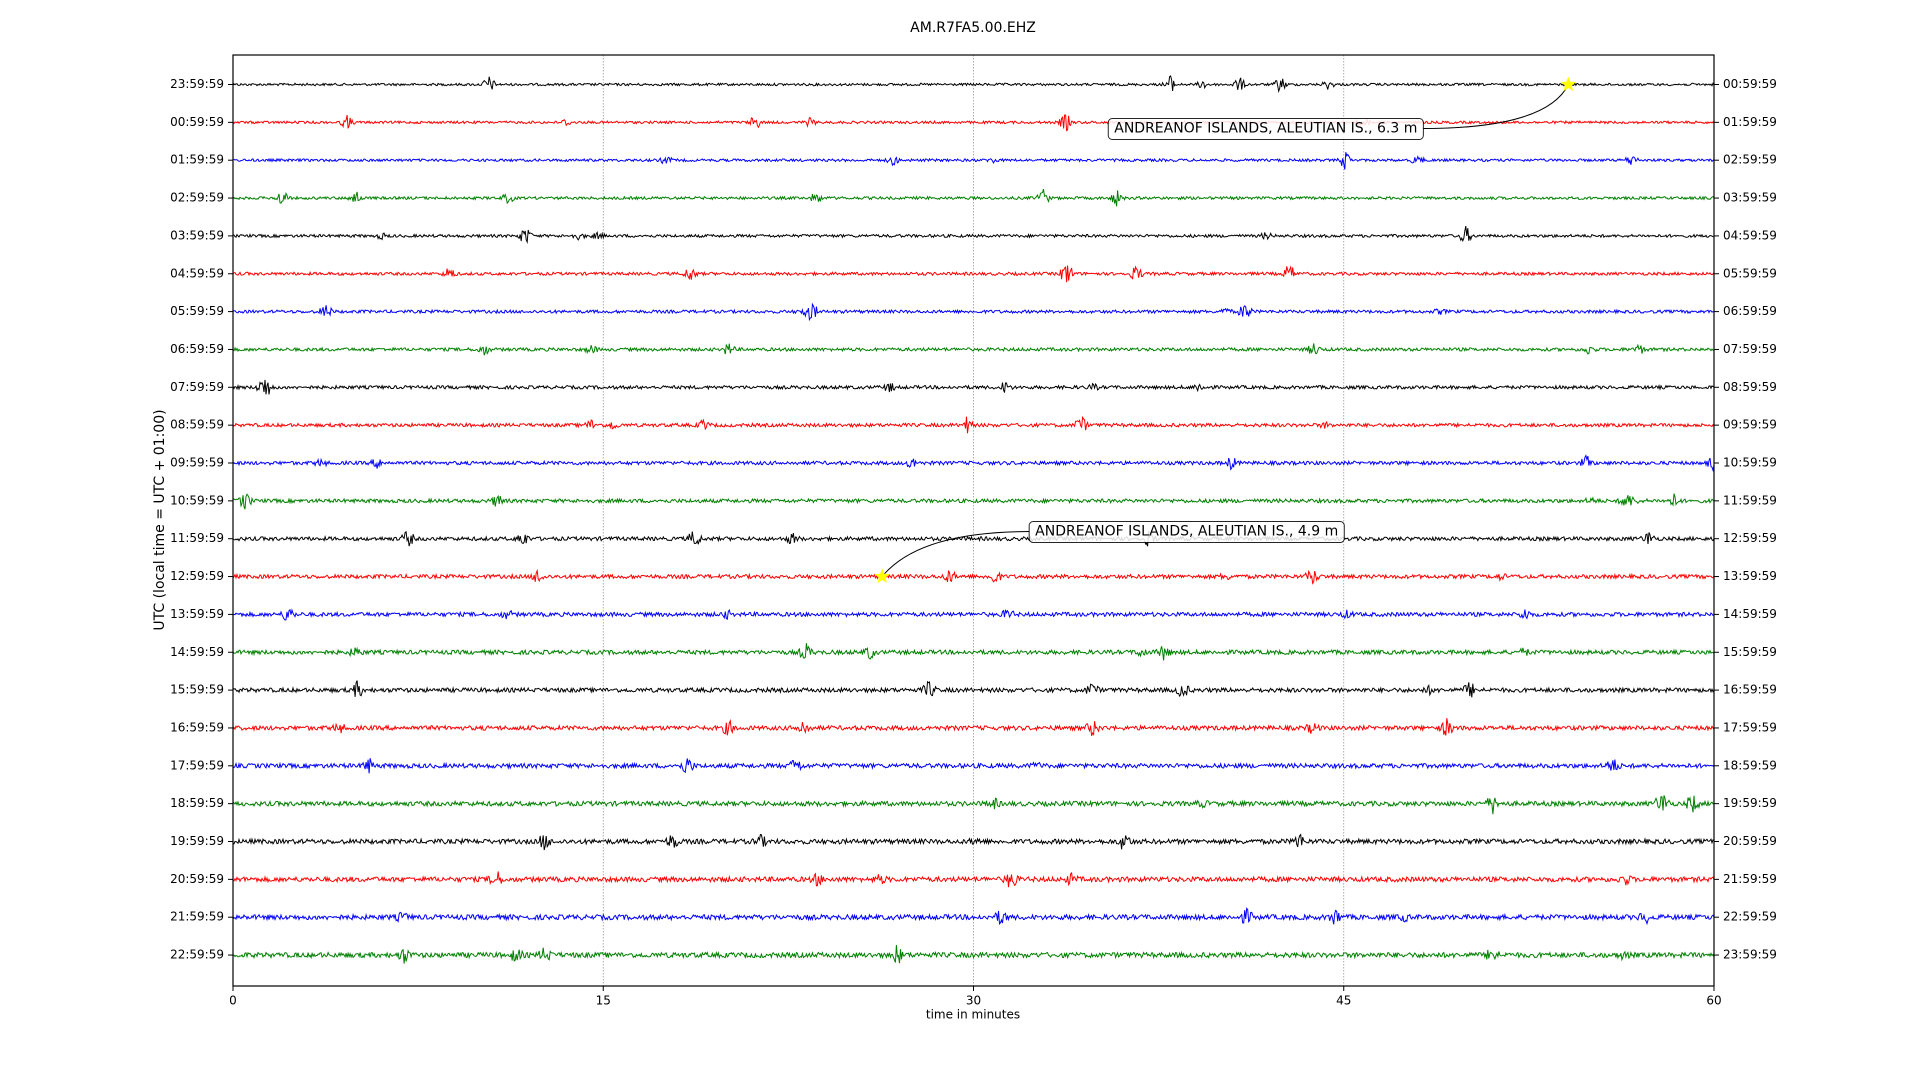 This screenshot has width=1920, height=1084. Describe the element at coordinates (197, 576) in the screenshot. I see `y-tick-label: 12:59:59` at that location.